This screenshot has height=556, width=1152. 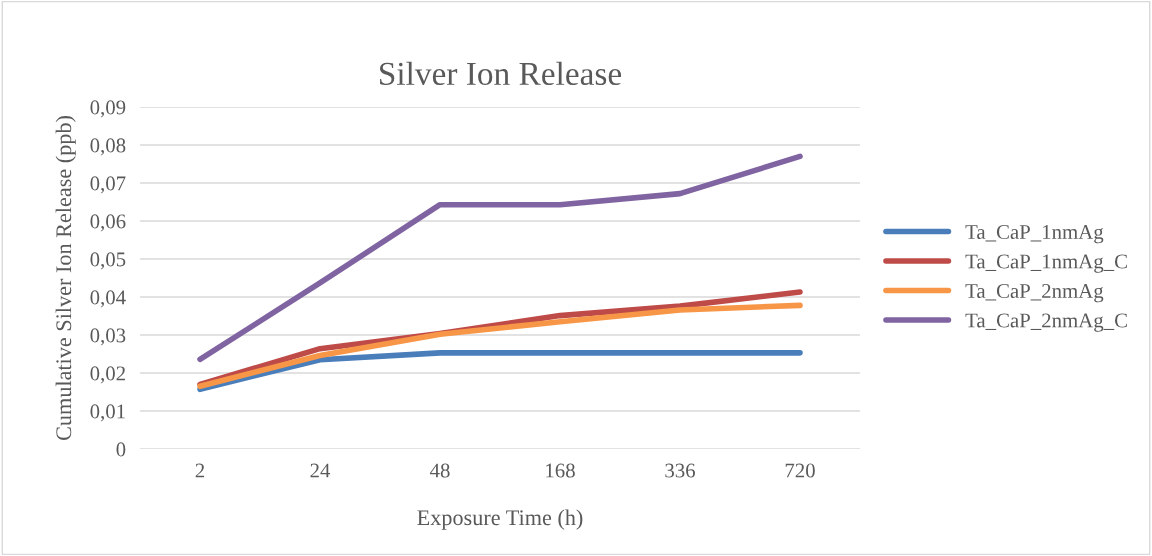 I want to click on y-tick-label: 0,09, so click(x=108, y=109).